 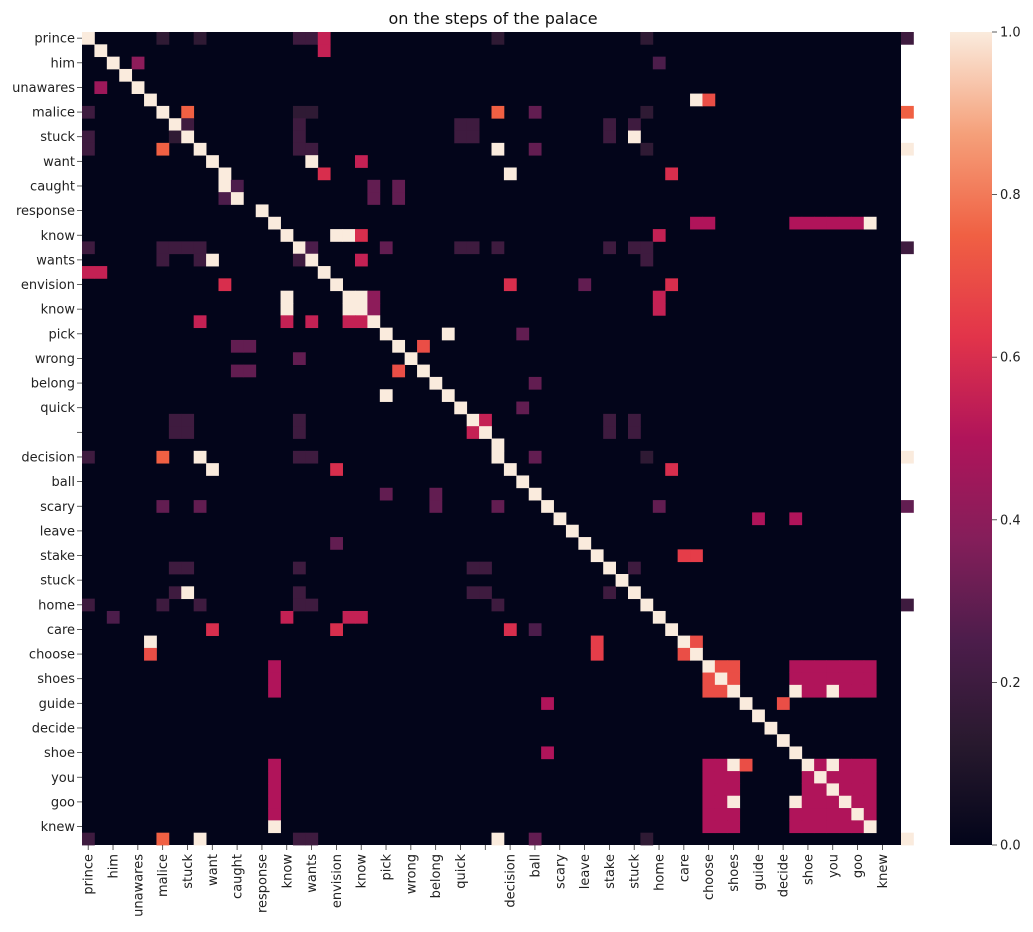 I want to click on x-tick-label: malice, so click(x=163, y=875).